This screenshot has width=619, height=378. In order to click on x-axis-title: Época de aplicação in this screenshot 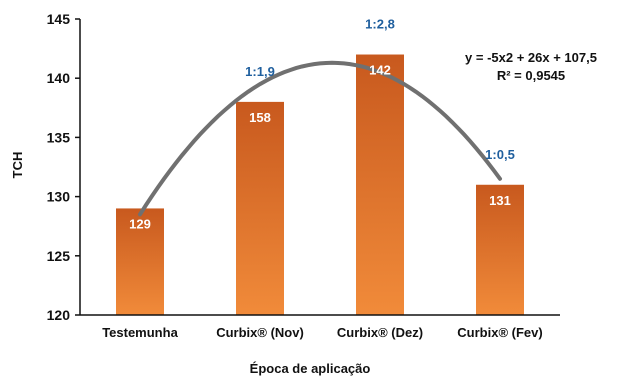, I will do `click(310, 368)`.